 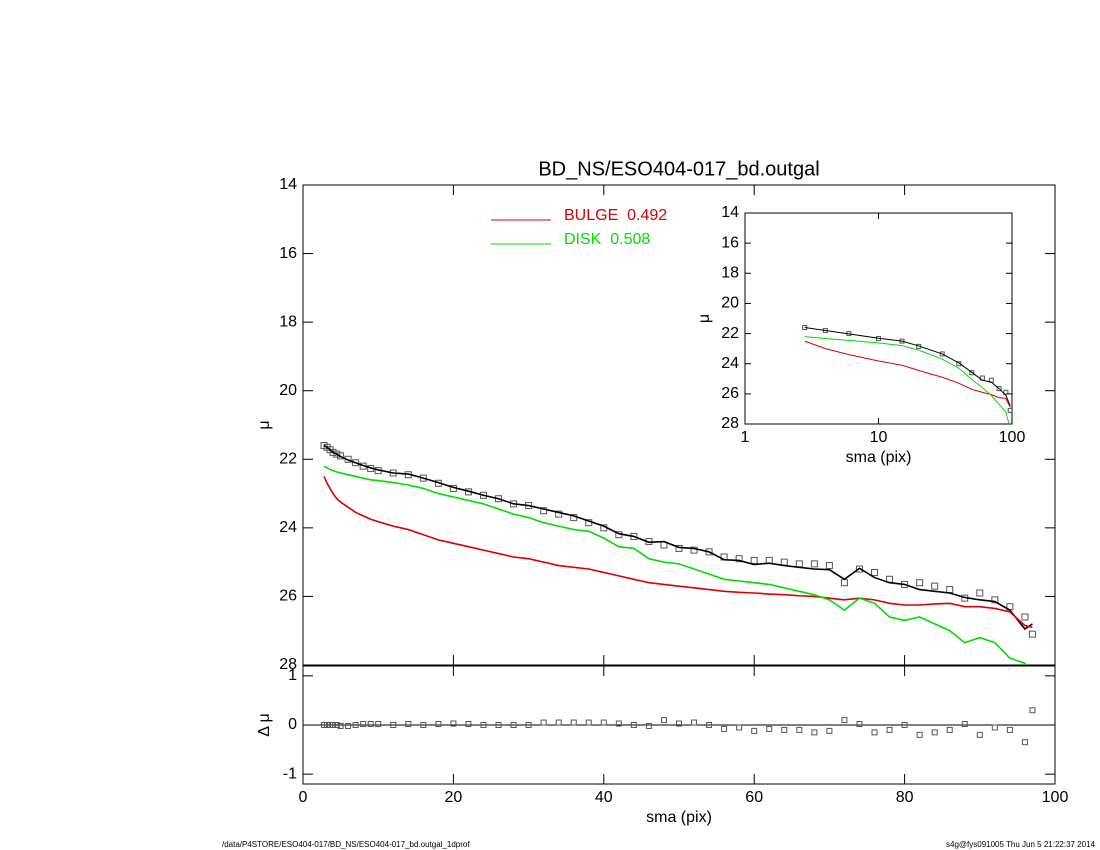 What do you see at coordinates (730, 363) in the screenshot?
I see `y-tick-label: 24` at bounding box center [730, 363].